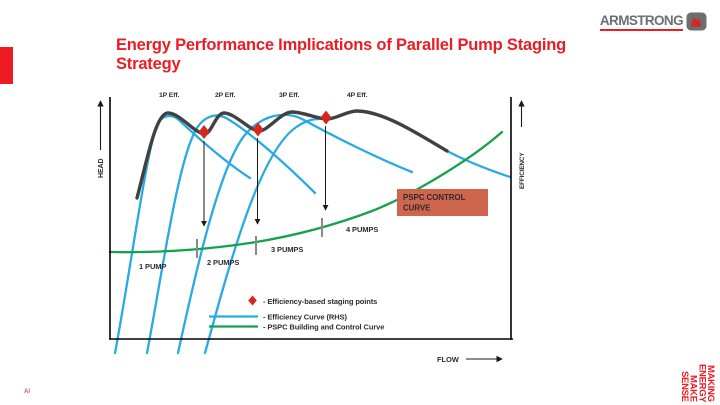  What do you see at coordinates (101, 168) in the screenshot?
I see `head-axis-label: HEAD` at bounding box center [101, 168].